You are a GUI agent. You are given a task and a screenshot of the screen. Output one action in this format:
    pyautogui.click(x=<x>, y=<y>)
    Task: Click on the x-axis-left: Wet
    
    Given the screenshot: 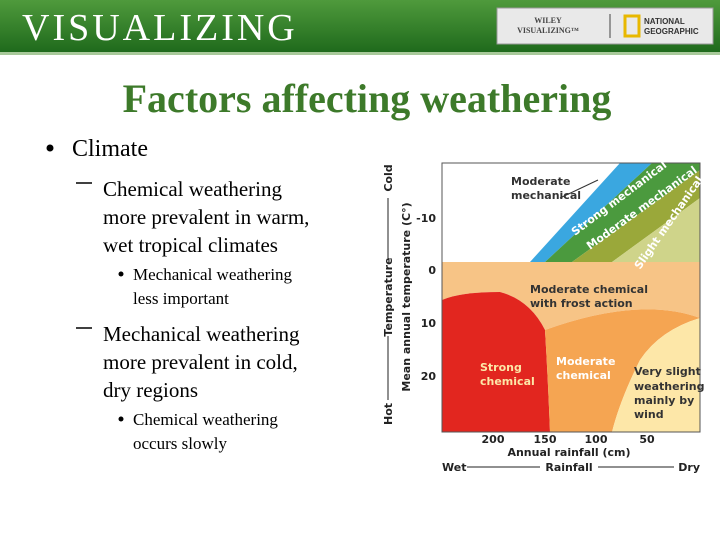 What is the action you would take?
    pyautogui.click(x=454, y=467)
    